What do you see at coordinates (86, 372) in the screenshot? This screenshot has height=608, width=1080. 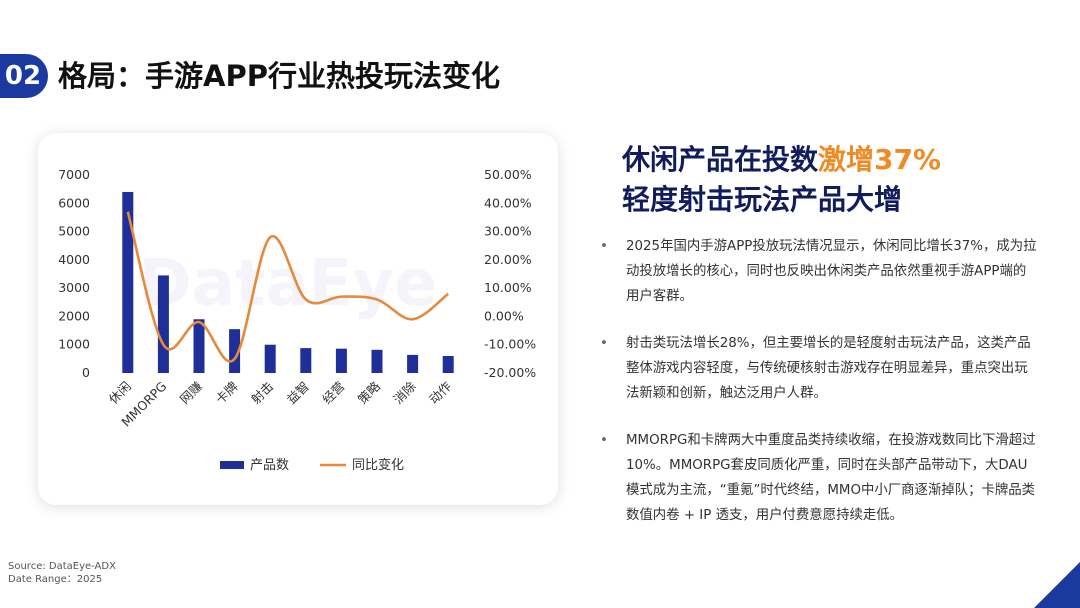 I see `y-left-tick-label: 0` at bounding box center [86, 372].